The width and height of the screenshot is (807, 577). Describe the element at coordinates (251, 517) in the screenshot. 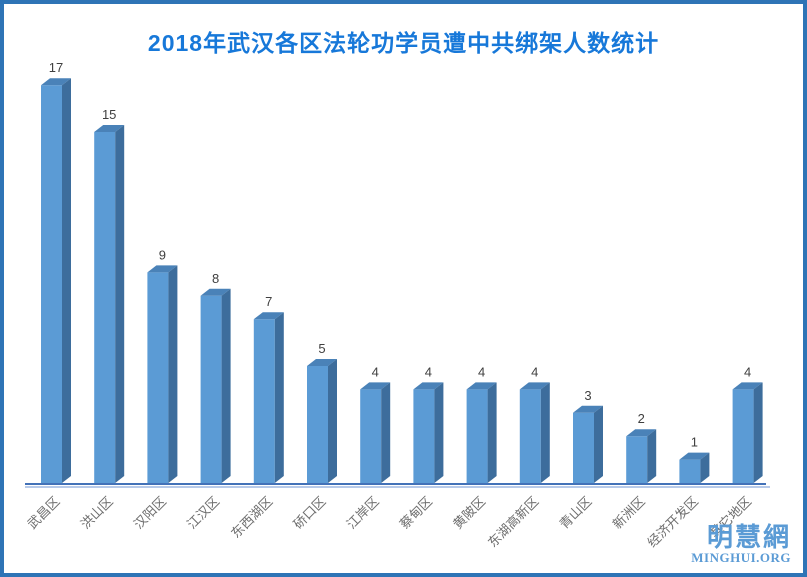

I see `category-label: 东西湖区` at that location.